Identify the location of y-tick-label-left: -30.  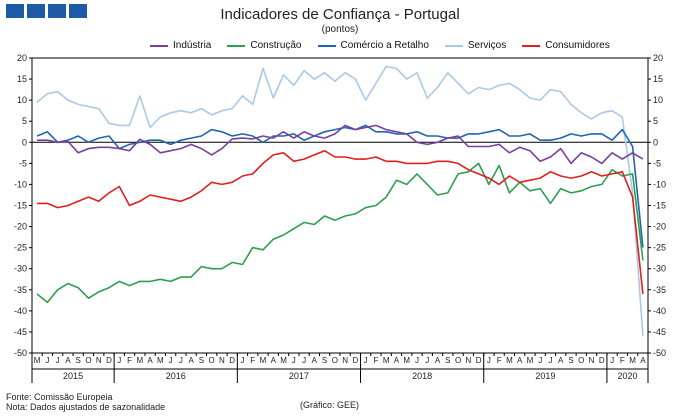
(20, 269).